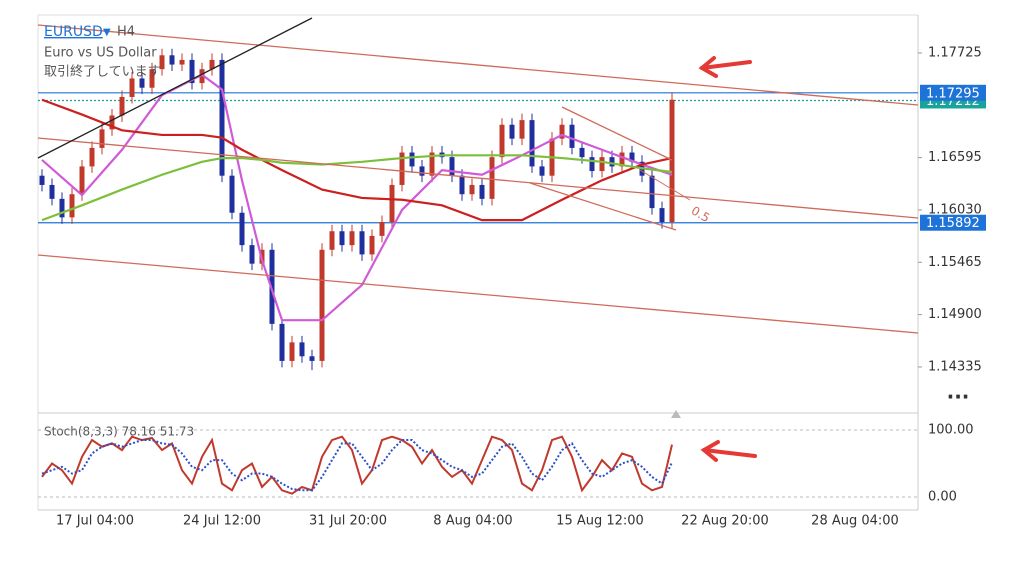  I want to click on price-tag-label: 1.17295, so click(953, 93).